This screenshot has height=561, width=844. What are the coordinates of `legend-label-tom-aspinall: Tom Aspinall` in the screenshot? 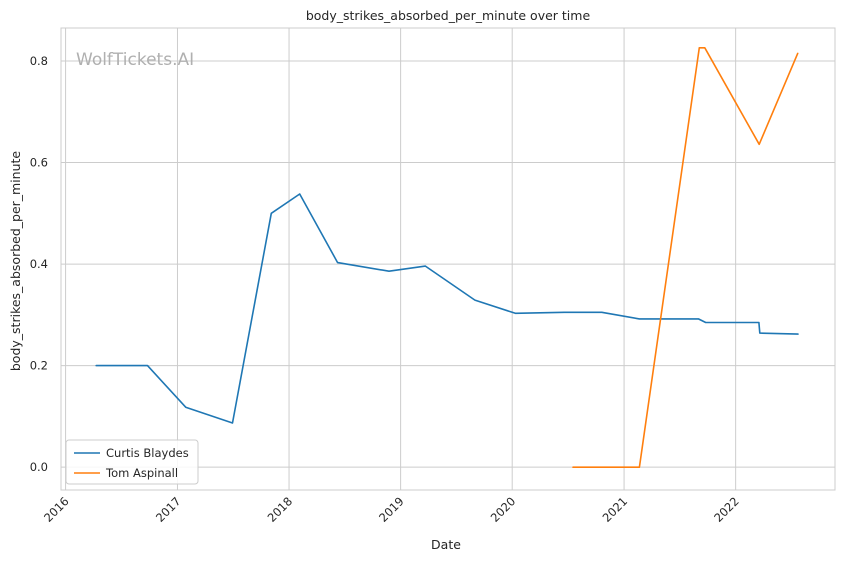 It's located at (141, 473).